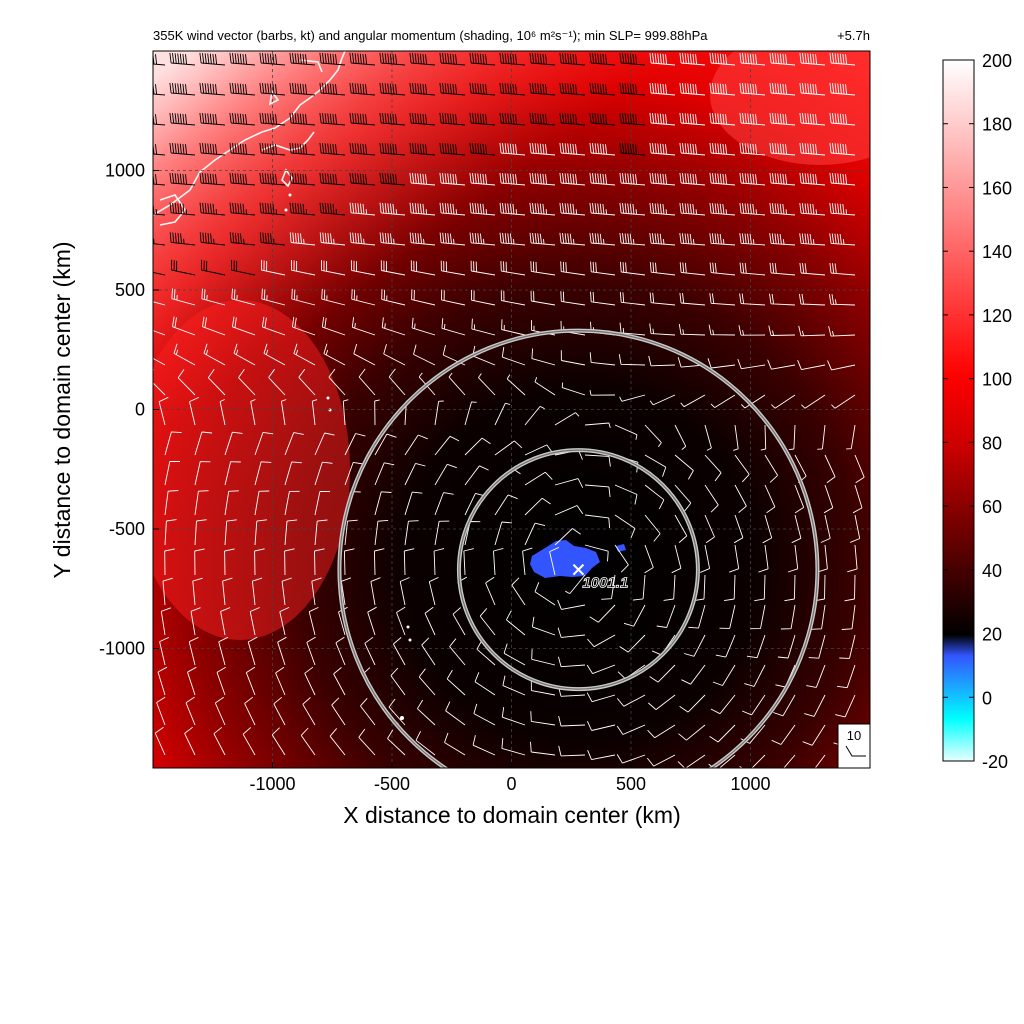 This screenshot has height=1024, width=1024. I want to click on colorbar-tick-label: 0, so click(987, 698).